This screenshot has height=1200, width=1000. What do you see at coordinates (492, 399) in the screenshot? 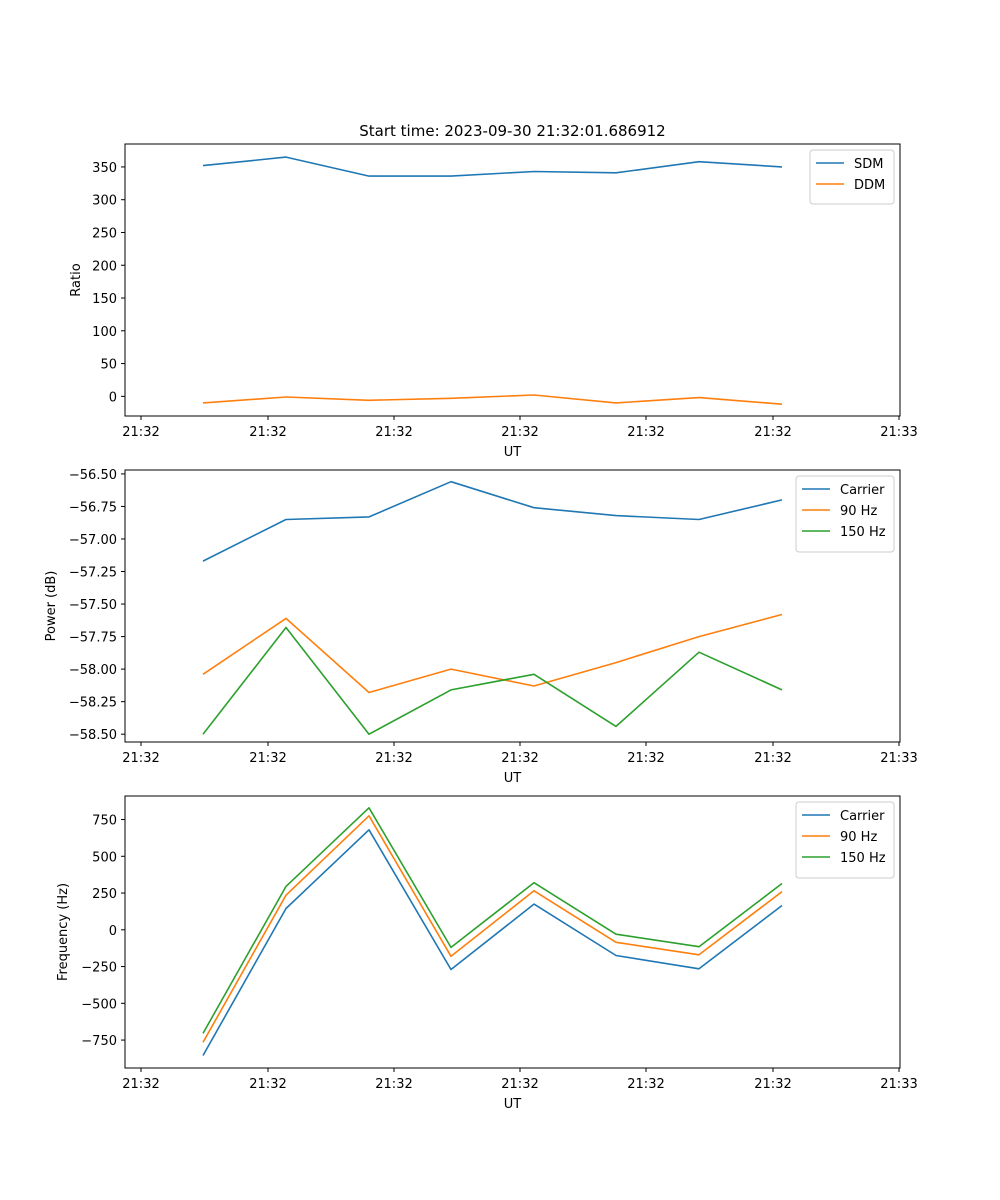
I see `panel1-series-line-ddm` at bounding box center [492, 399].